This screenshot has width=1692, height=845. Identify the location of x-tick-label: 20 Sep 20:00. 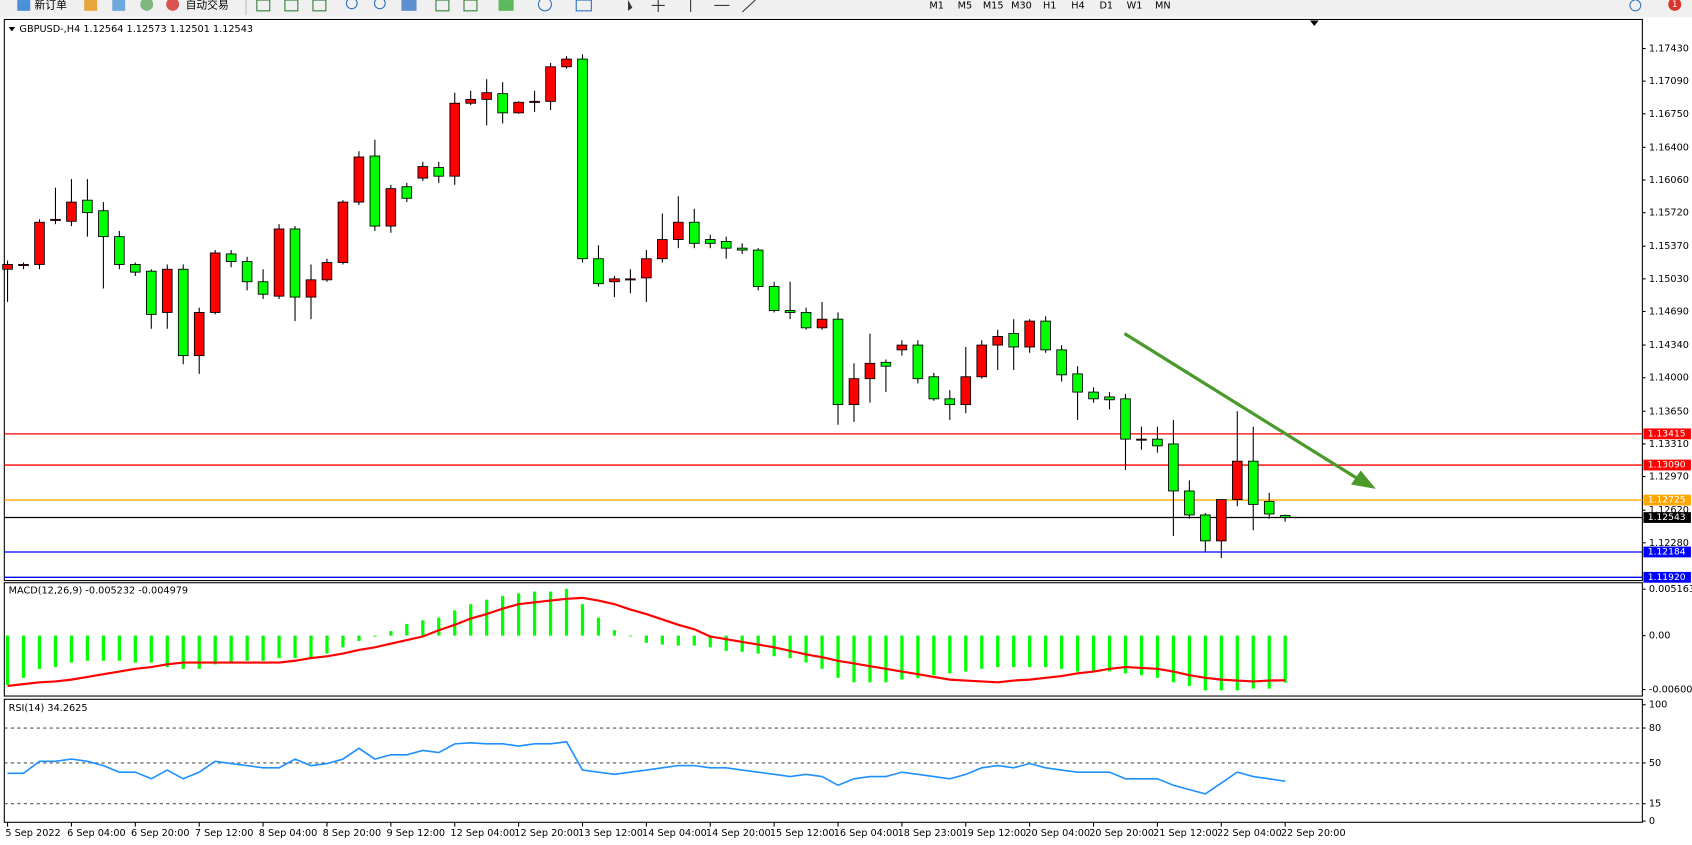
(1121, 833).